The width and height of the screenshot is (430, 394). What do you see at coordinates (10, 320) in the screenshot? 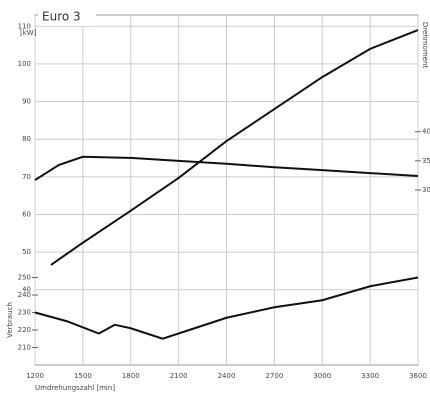
I see `y3-axis-label: Verbrauch` at bounding box center [10, 320].